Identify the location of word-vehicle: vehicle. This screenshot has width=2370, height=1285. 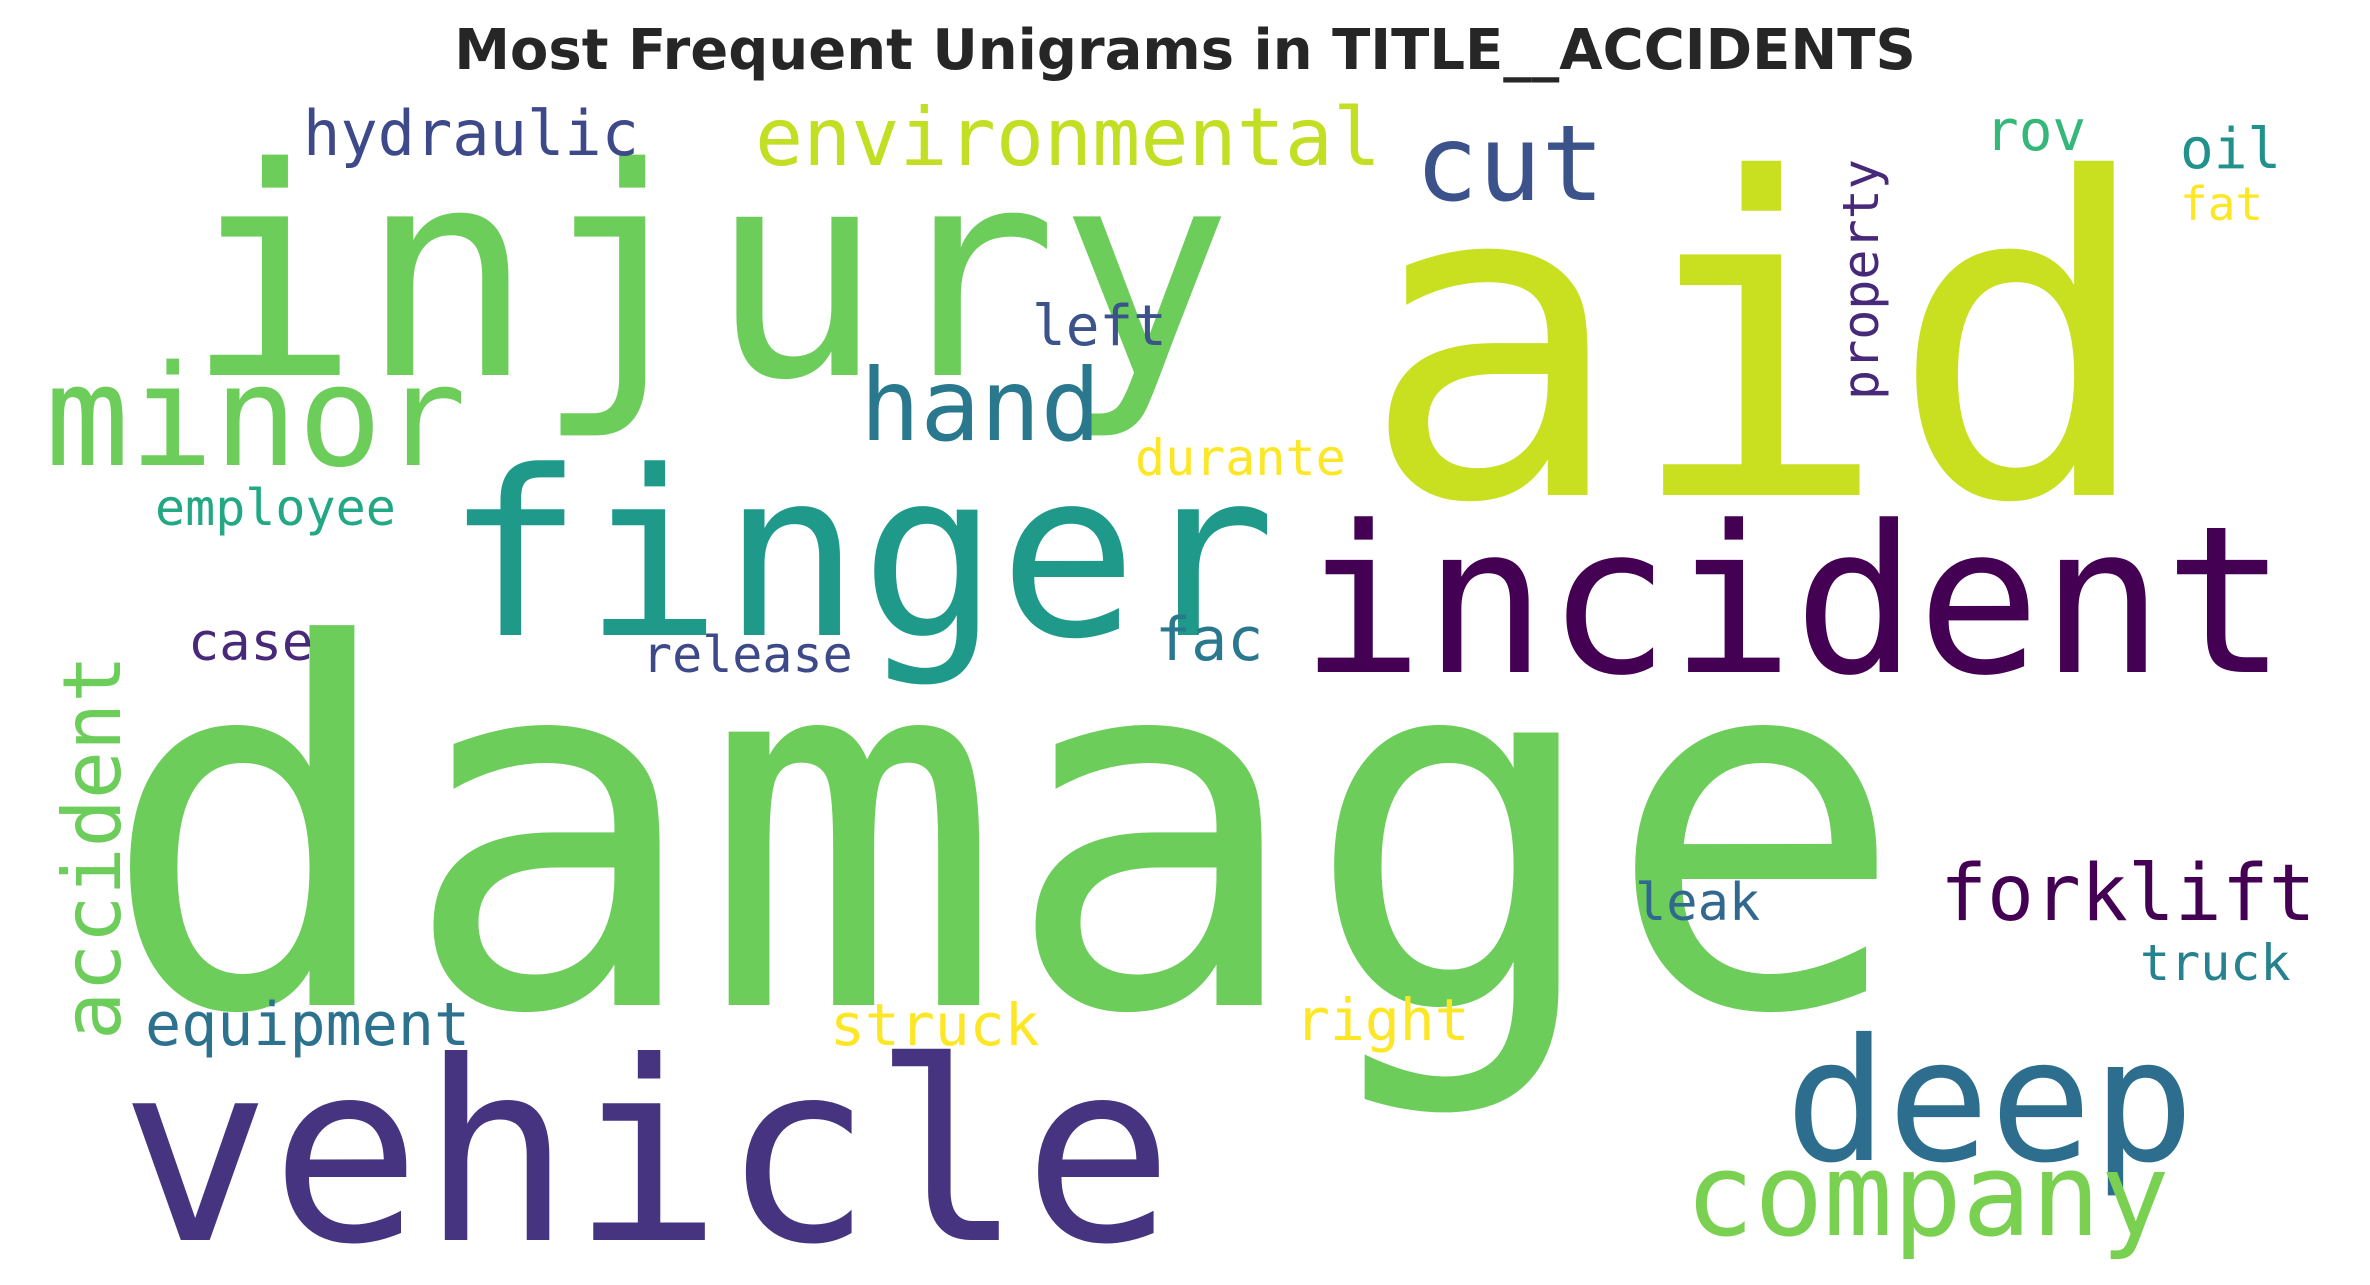
(647, 1146).